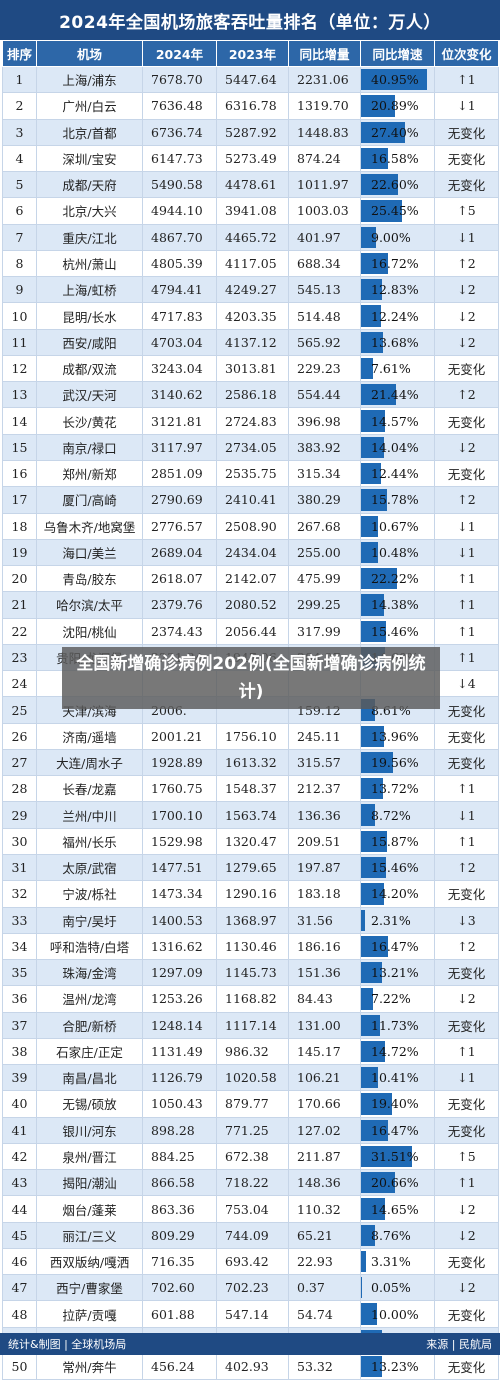  What do you see at coordinates (90, 421) in the screenshot?
I see `airport-cell: 长沙/黄花` at bounding box center [90, 421].